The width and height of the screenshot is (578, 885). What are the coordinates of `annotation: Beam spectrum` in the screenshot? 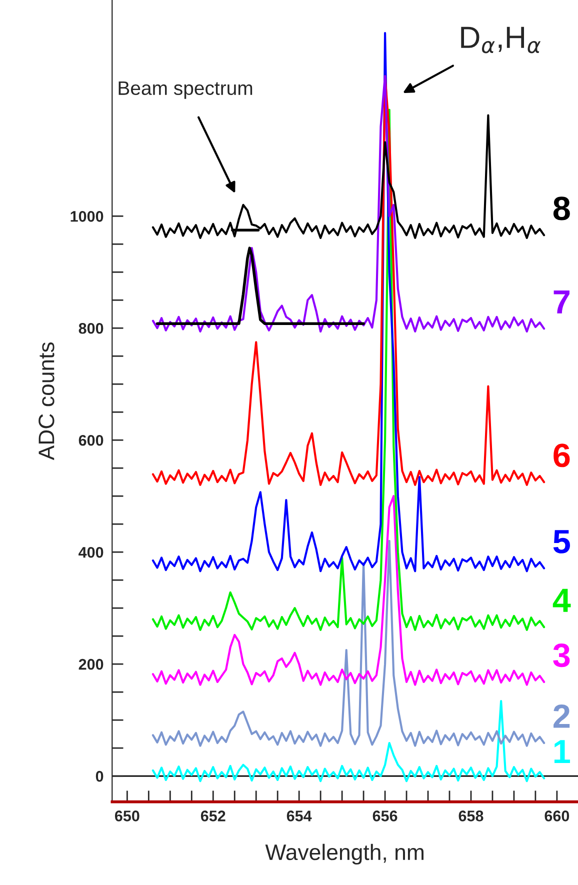 It's located at (185, 90).